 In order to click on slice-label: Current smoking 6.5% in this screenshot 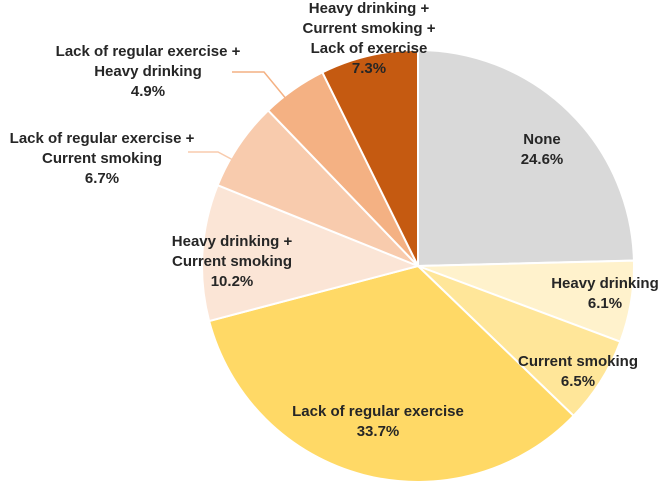, I will do `click(578, 371)`.